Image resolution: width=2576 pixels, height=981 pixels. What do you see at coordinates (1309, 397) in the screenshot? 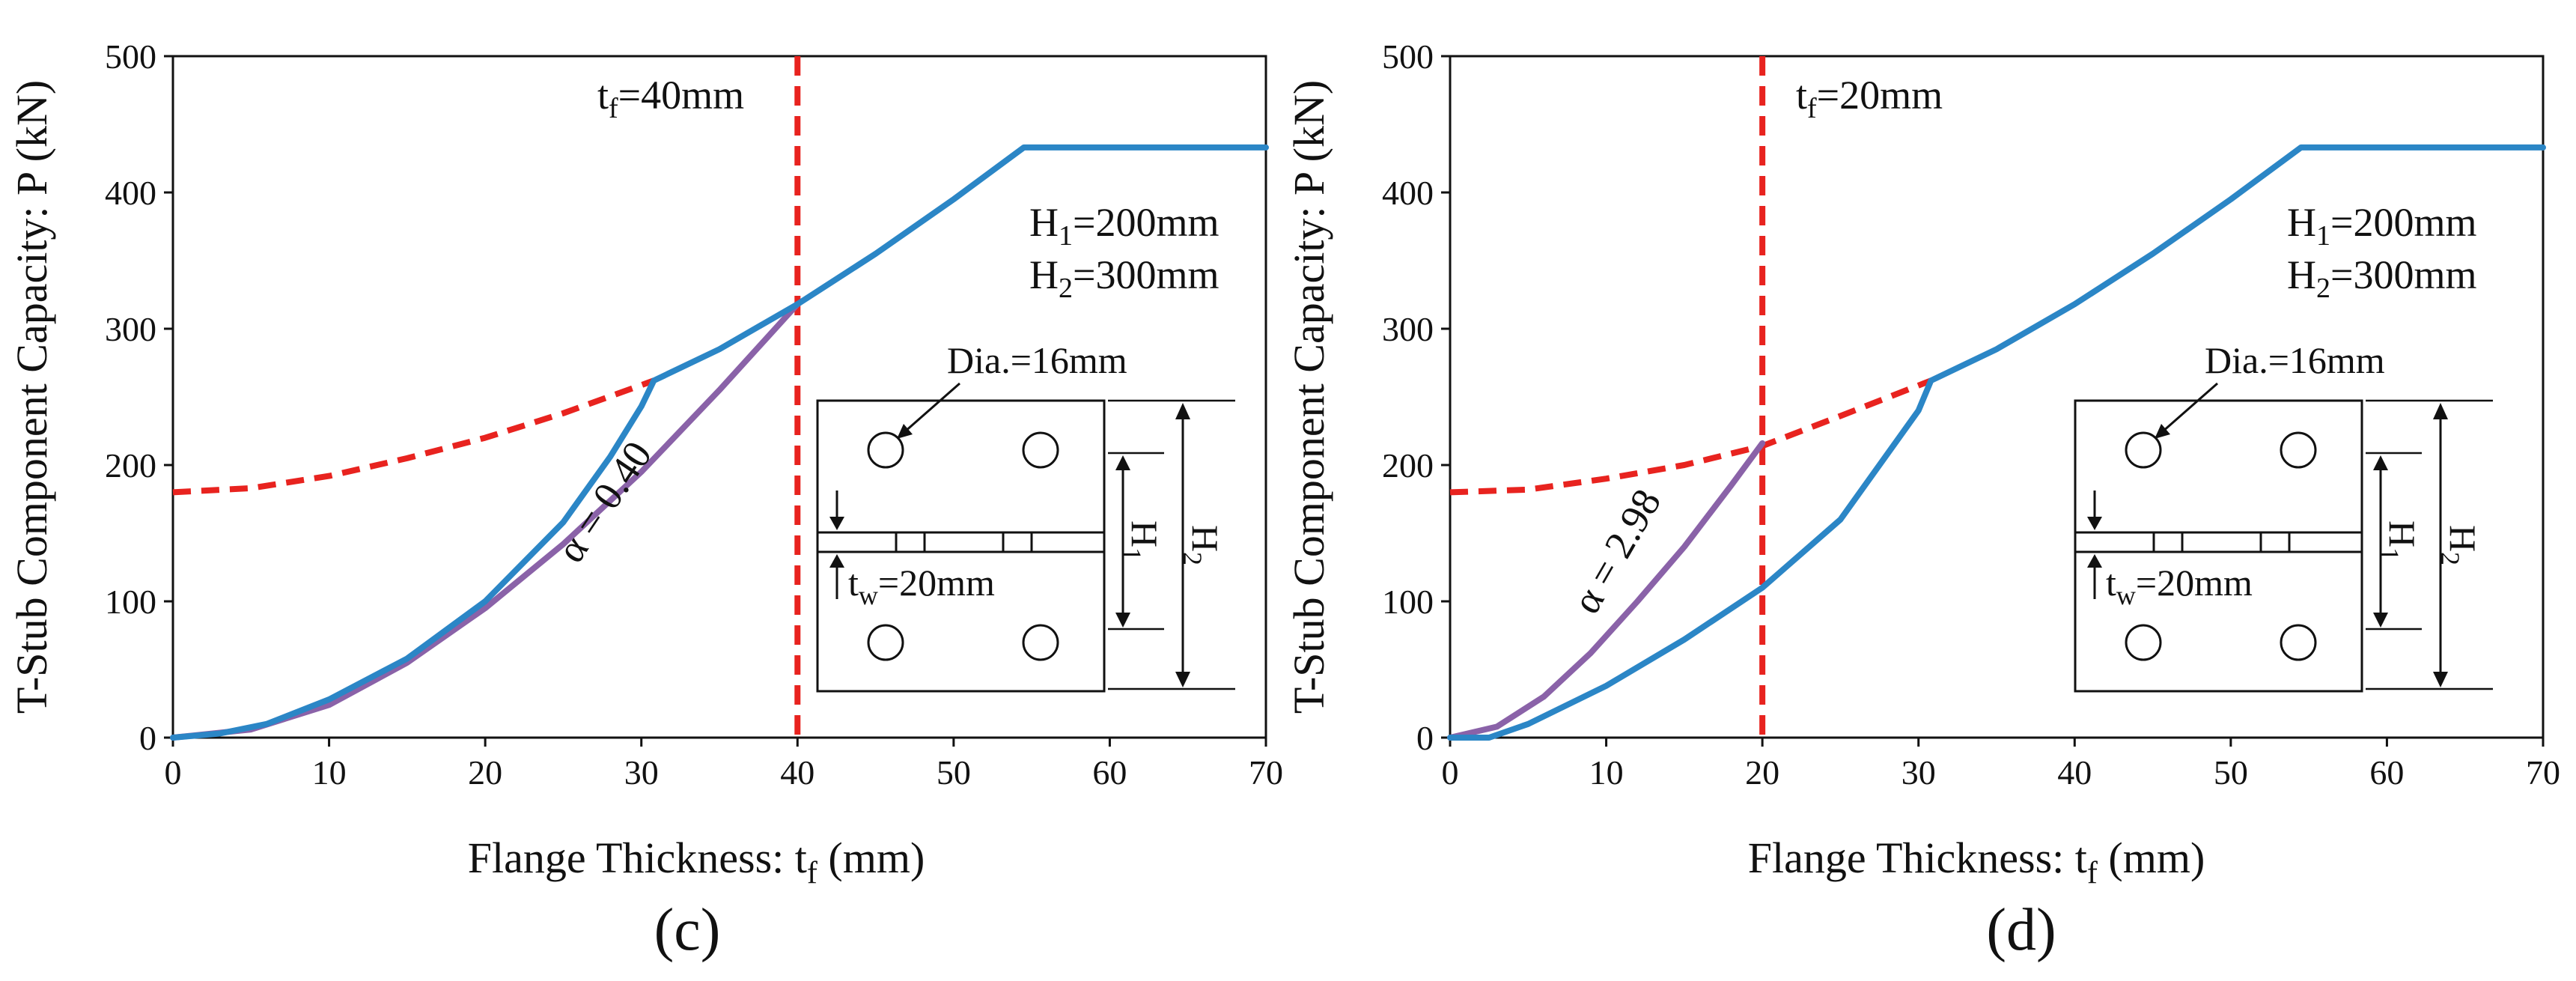
I see `y-axis-title: T-Stub Component Capacity: P (kN)` at bounding box center [1309, 397].